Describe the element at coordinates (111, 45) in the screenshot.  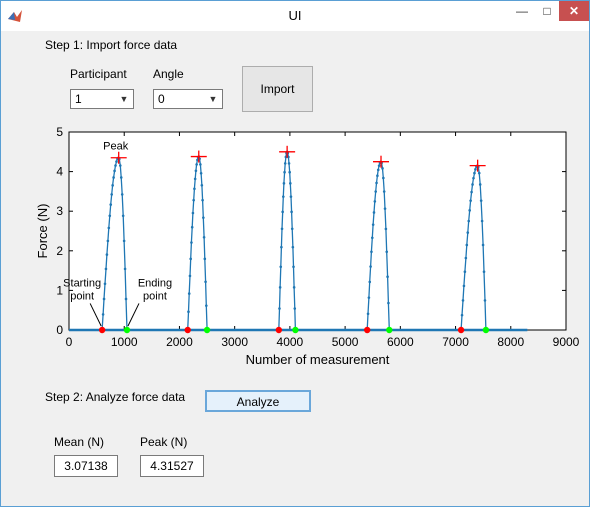
I see `step1-heading: Step 1: Import force data` at that location.